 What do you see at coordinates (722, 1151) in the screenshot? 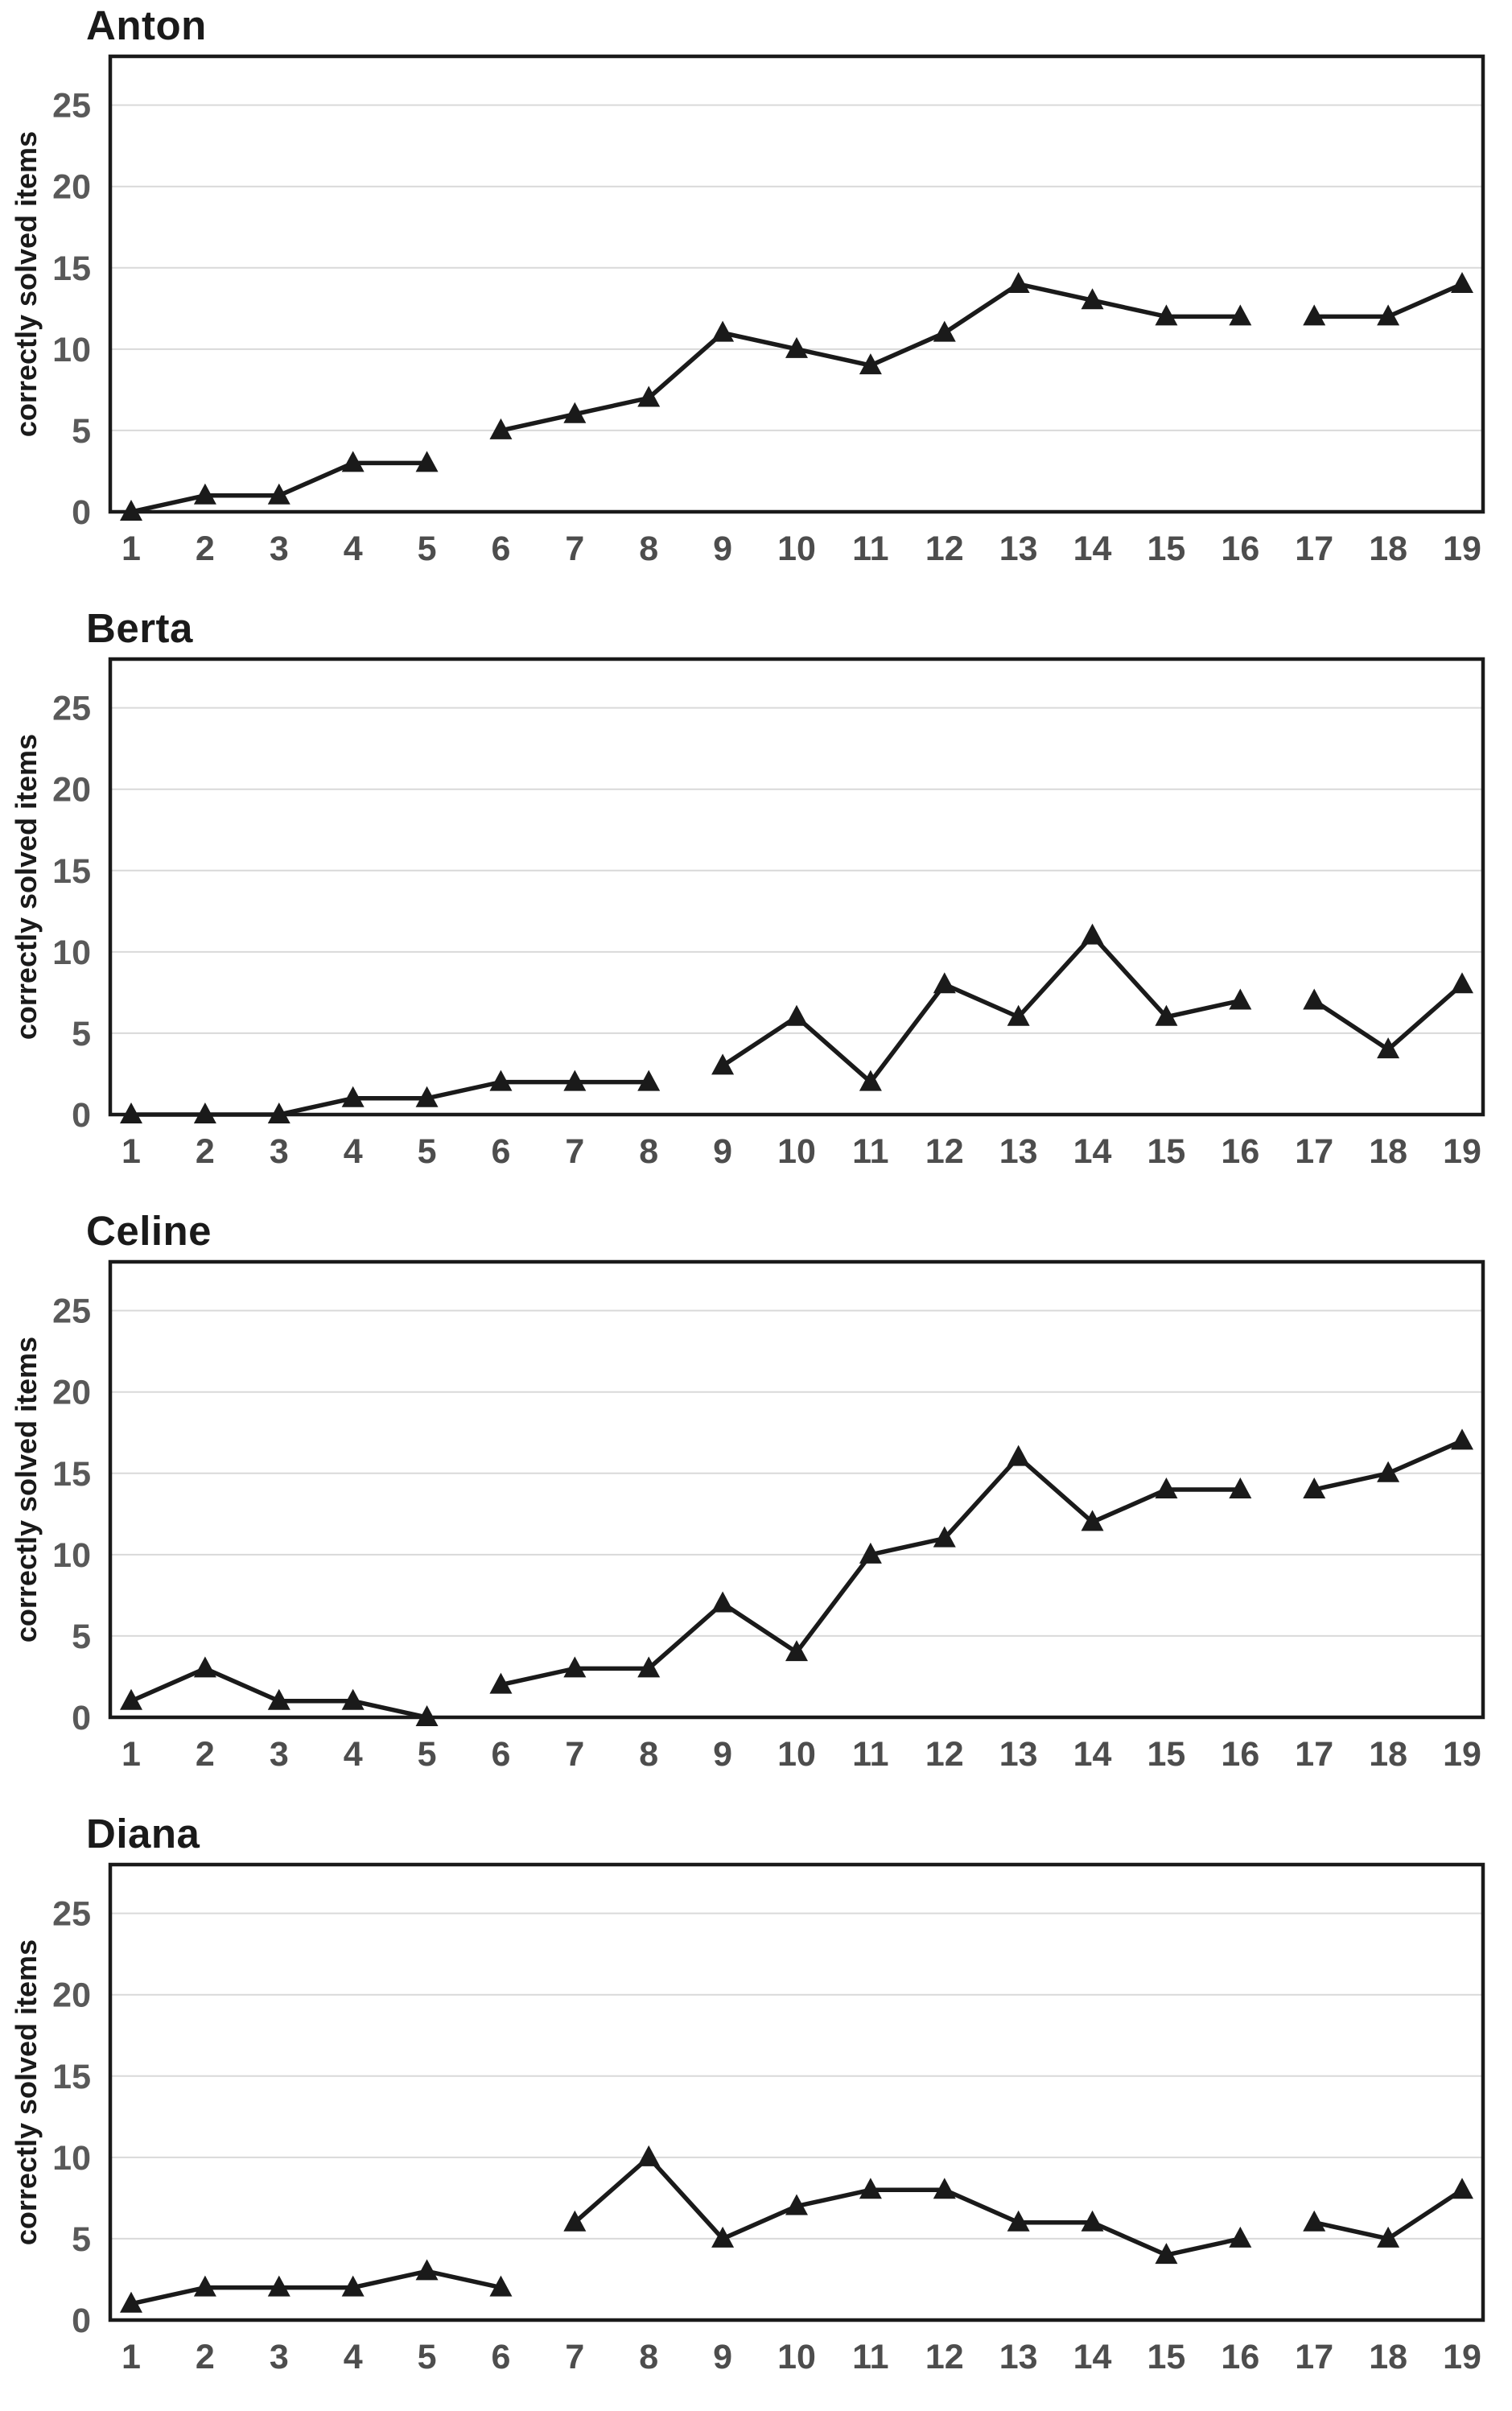
I see `x-tick-label: 9` at bounding box center [722, 1151].